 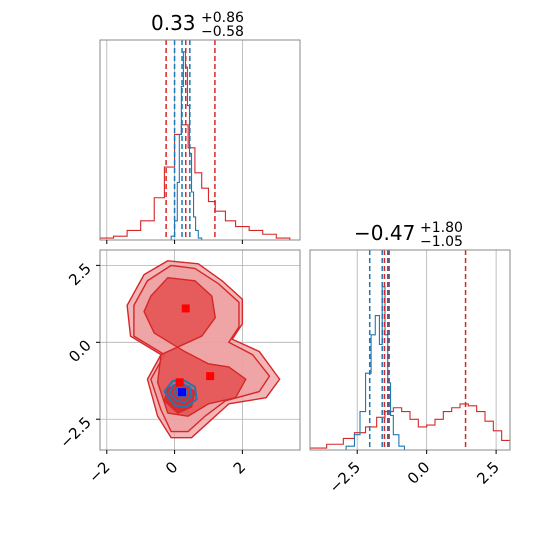 I want to click on blue-point-marker, so click(x=182, y=392).